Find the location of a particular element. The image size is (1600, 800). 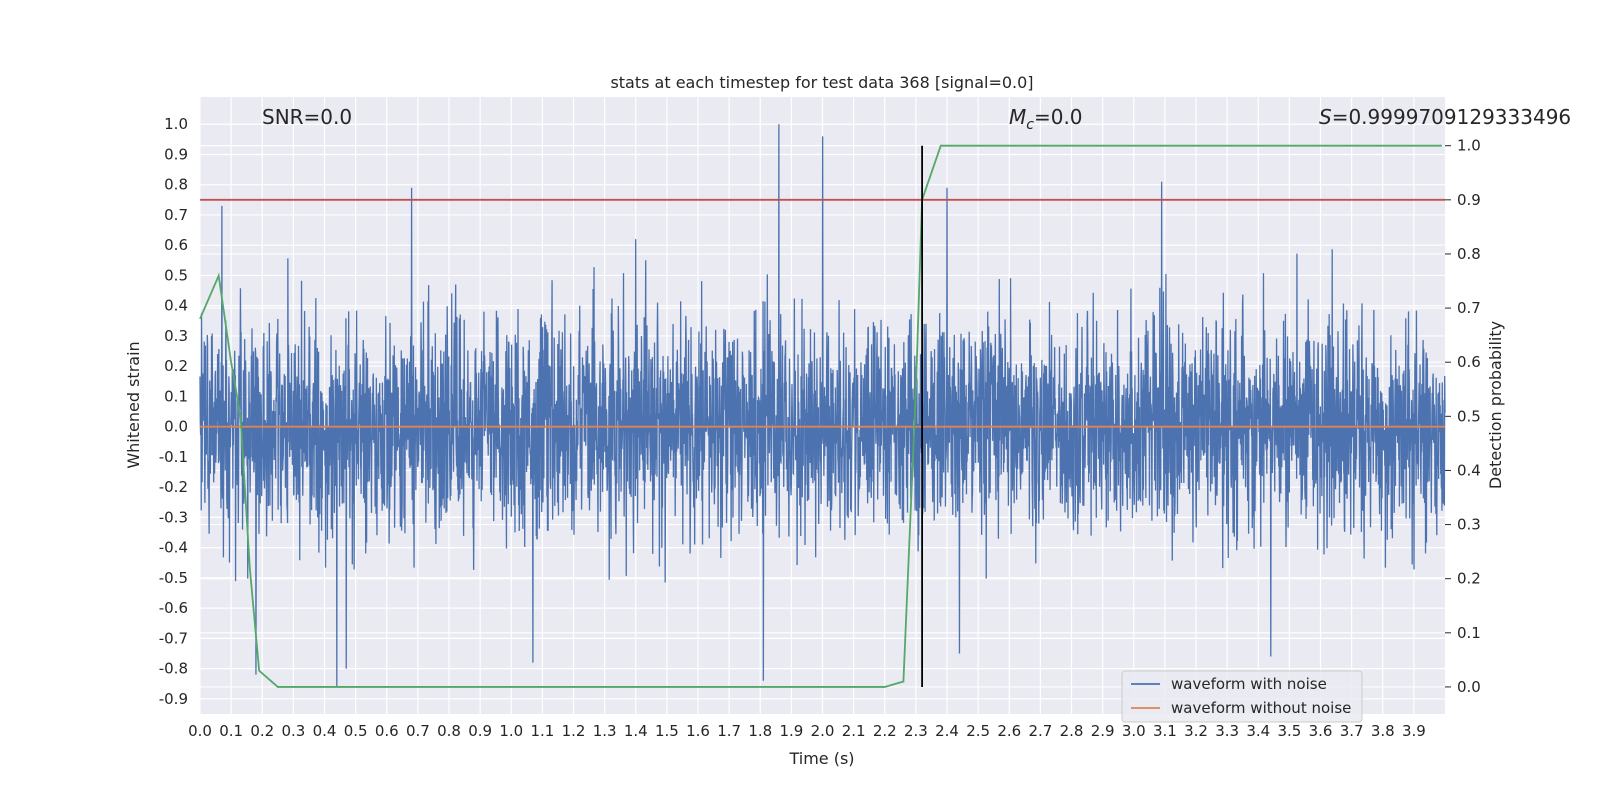

y-tick-label: 0.5 is located at coordinates (176, 275).